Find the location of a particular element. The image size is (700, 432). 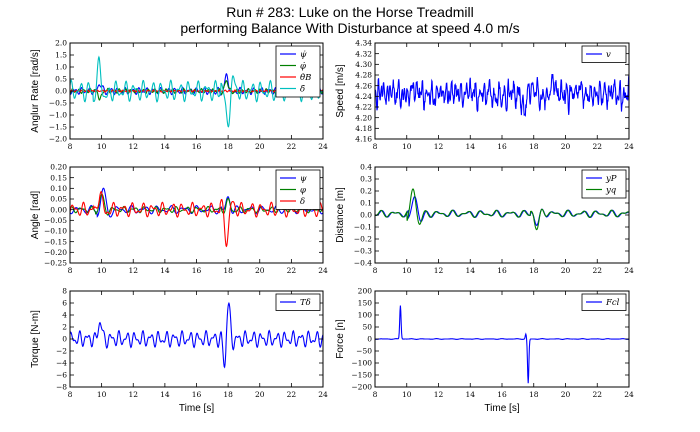

y-tick-label: 4.18 is located at coordinates (363, 128).